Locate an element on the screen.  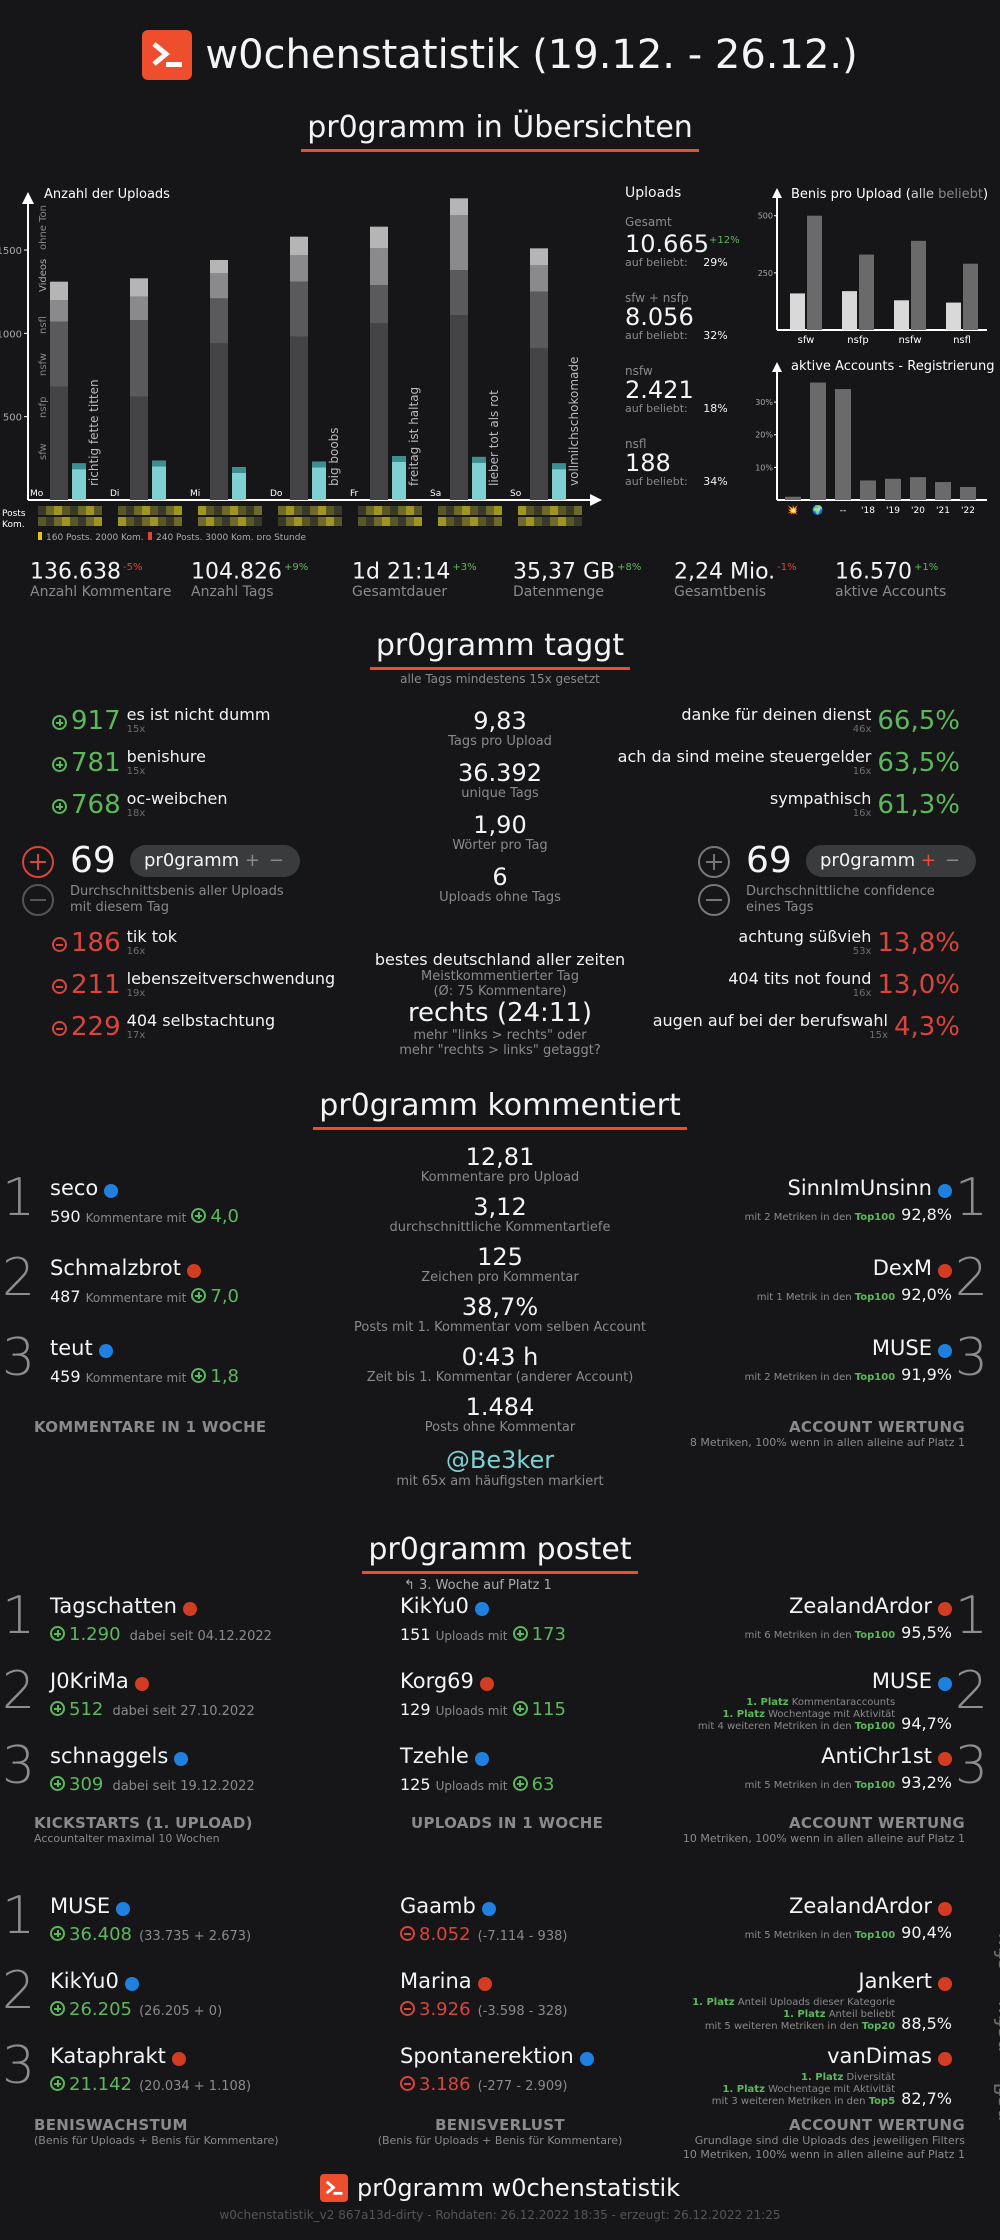
user-name: Jankert is located at coordinates (895, 1981).